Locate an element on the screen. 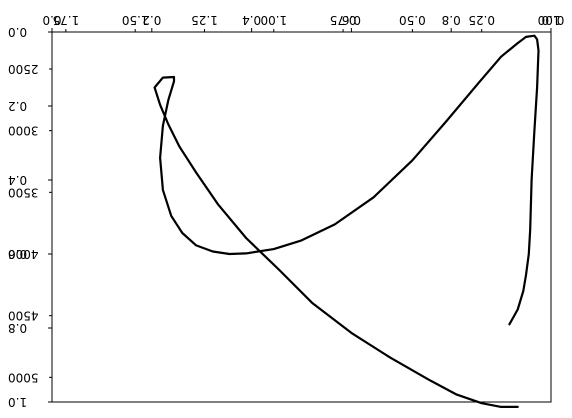  frame-top-tick-label: 1.0 is located at coordinates (550, 20).